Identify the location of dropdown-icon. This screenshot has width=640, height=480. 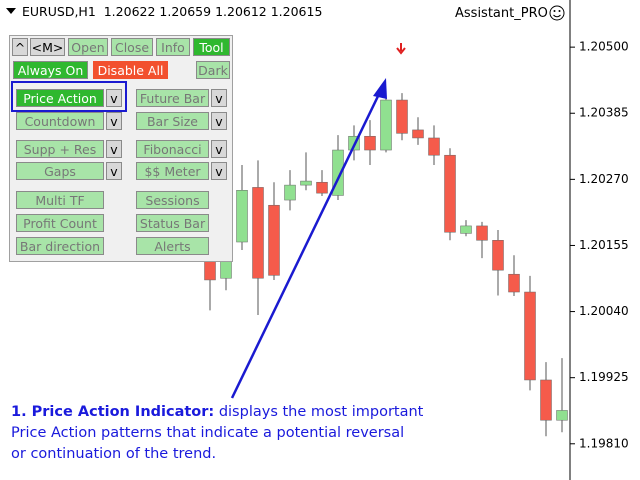
(11, 11).